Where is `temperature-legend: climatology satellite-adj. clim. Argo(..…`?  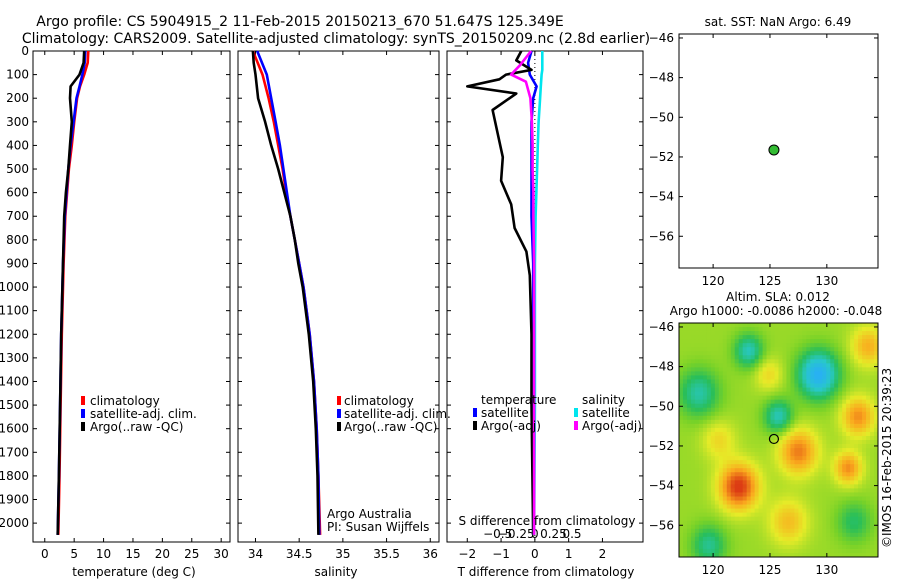 temperature-legend: climatology satellite-adj. clim. Argo(..… is located at coordinates (139, 414).